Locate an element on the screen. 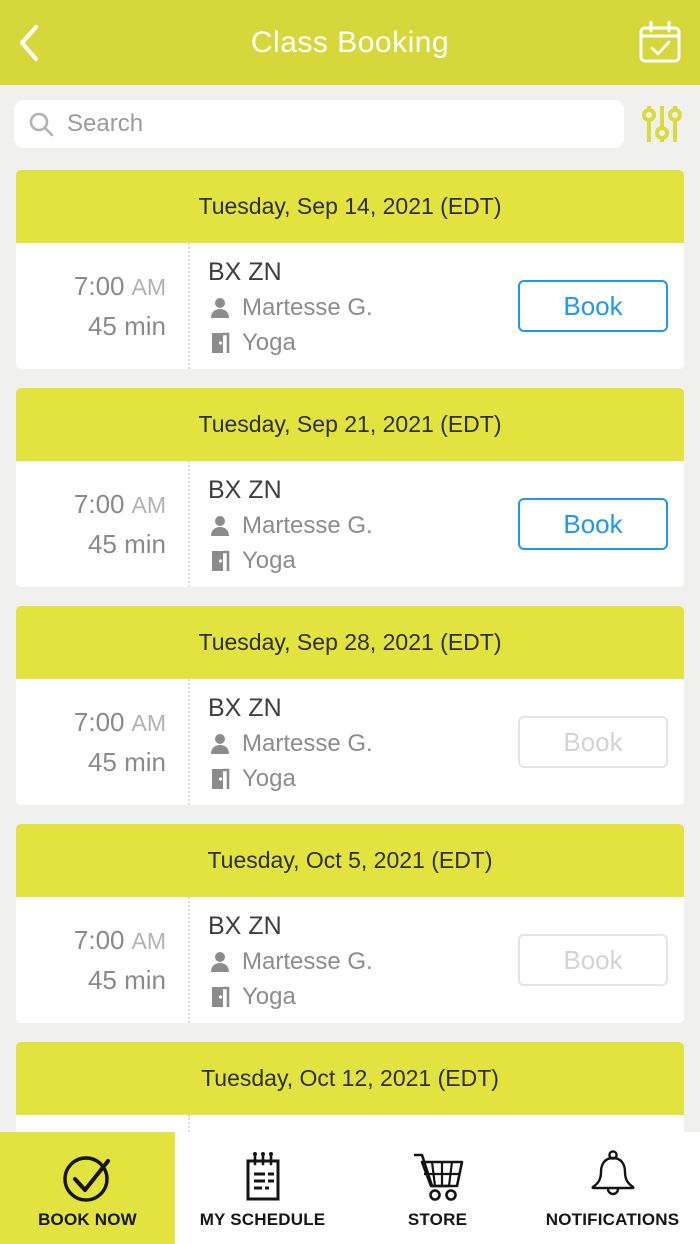  app-header: Class Booking is located at coordinates (350, 42).